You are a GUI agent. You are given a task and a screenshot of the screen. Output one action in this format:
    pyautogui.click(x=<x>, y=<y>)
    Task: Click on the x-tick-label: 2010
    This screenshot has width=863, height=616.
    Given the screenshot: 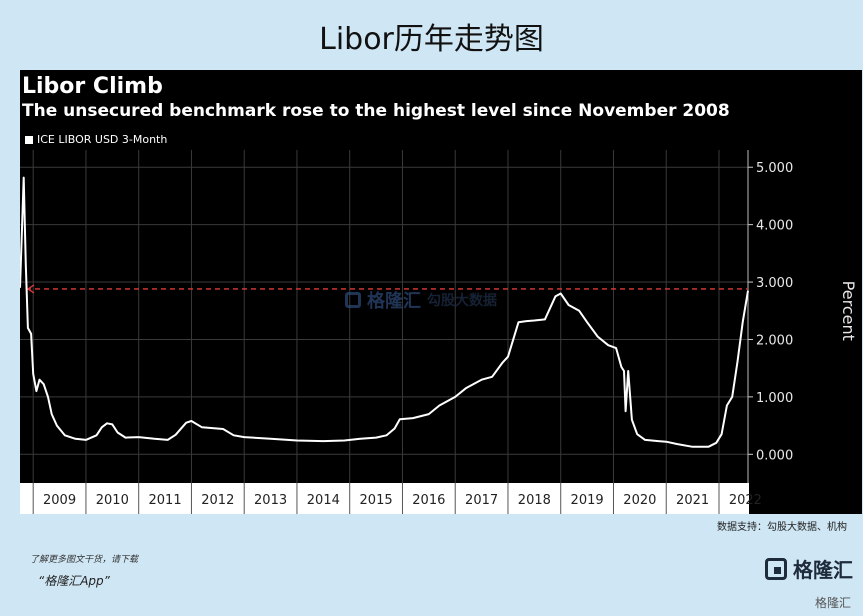 What is the action you would take?
    pyautogui.click(x=112, y=500)
    